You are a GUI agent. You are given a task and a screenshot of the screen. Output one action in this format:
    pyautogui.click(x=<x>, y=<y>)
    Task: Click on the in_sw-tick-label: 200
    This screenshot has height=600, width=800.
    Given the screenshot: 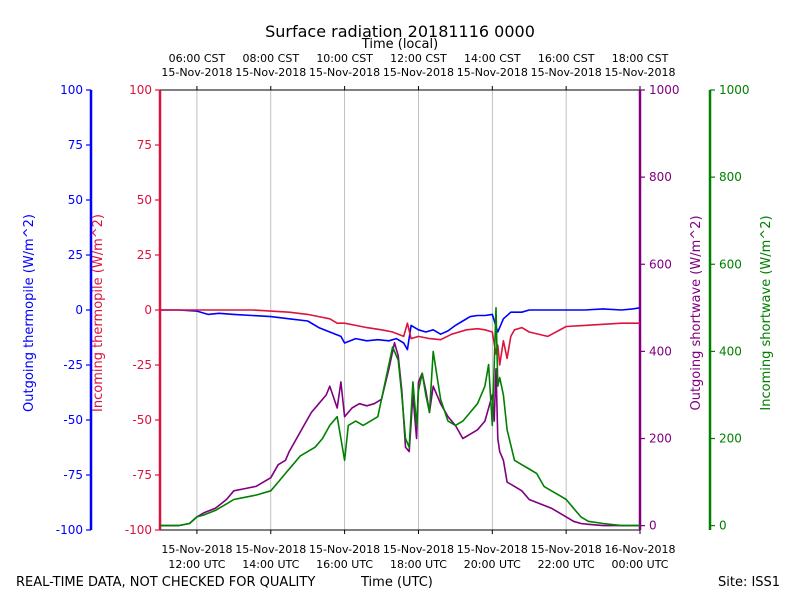 What is the action you would take?
    pyautogui.click(x=730, y=439)
    